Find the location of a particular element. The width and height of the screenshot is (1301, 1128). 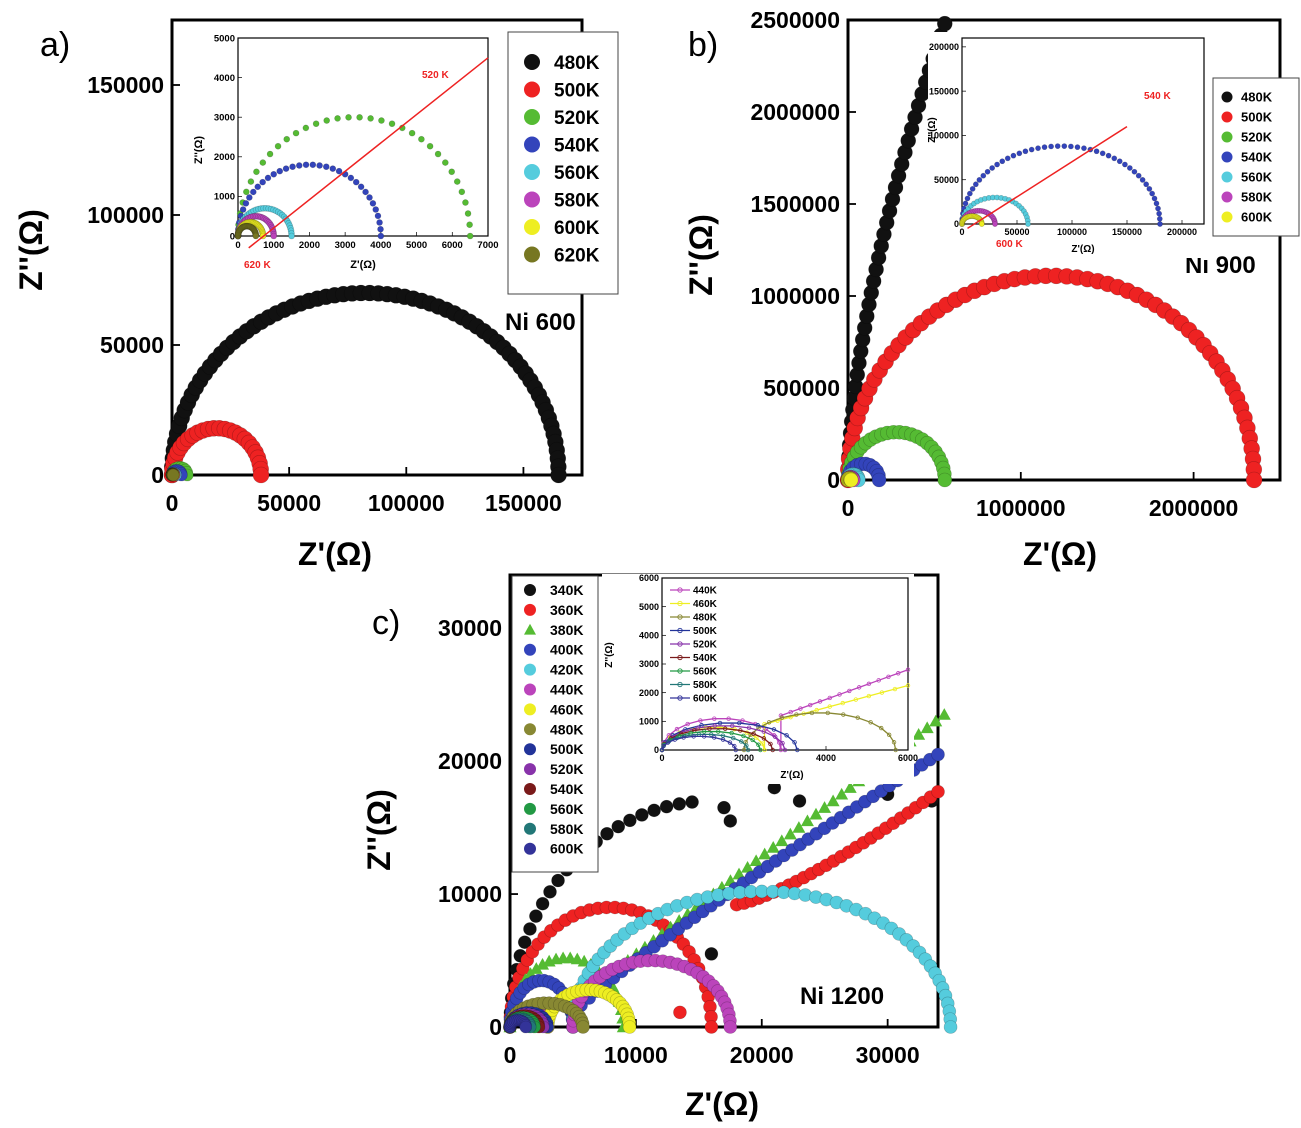

inset-axes-frame is located at coordinates (1083, 131).